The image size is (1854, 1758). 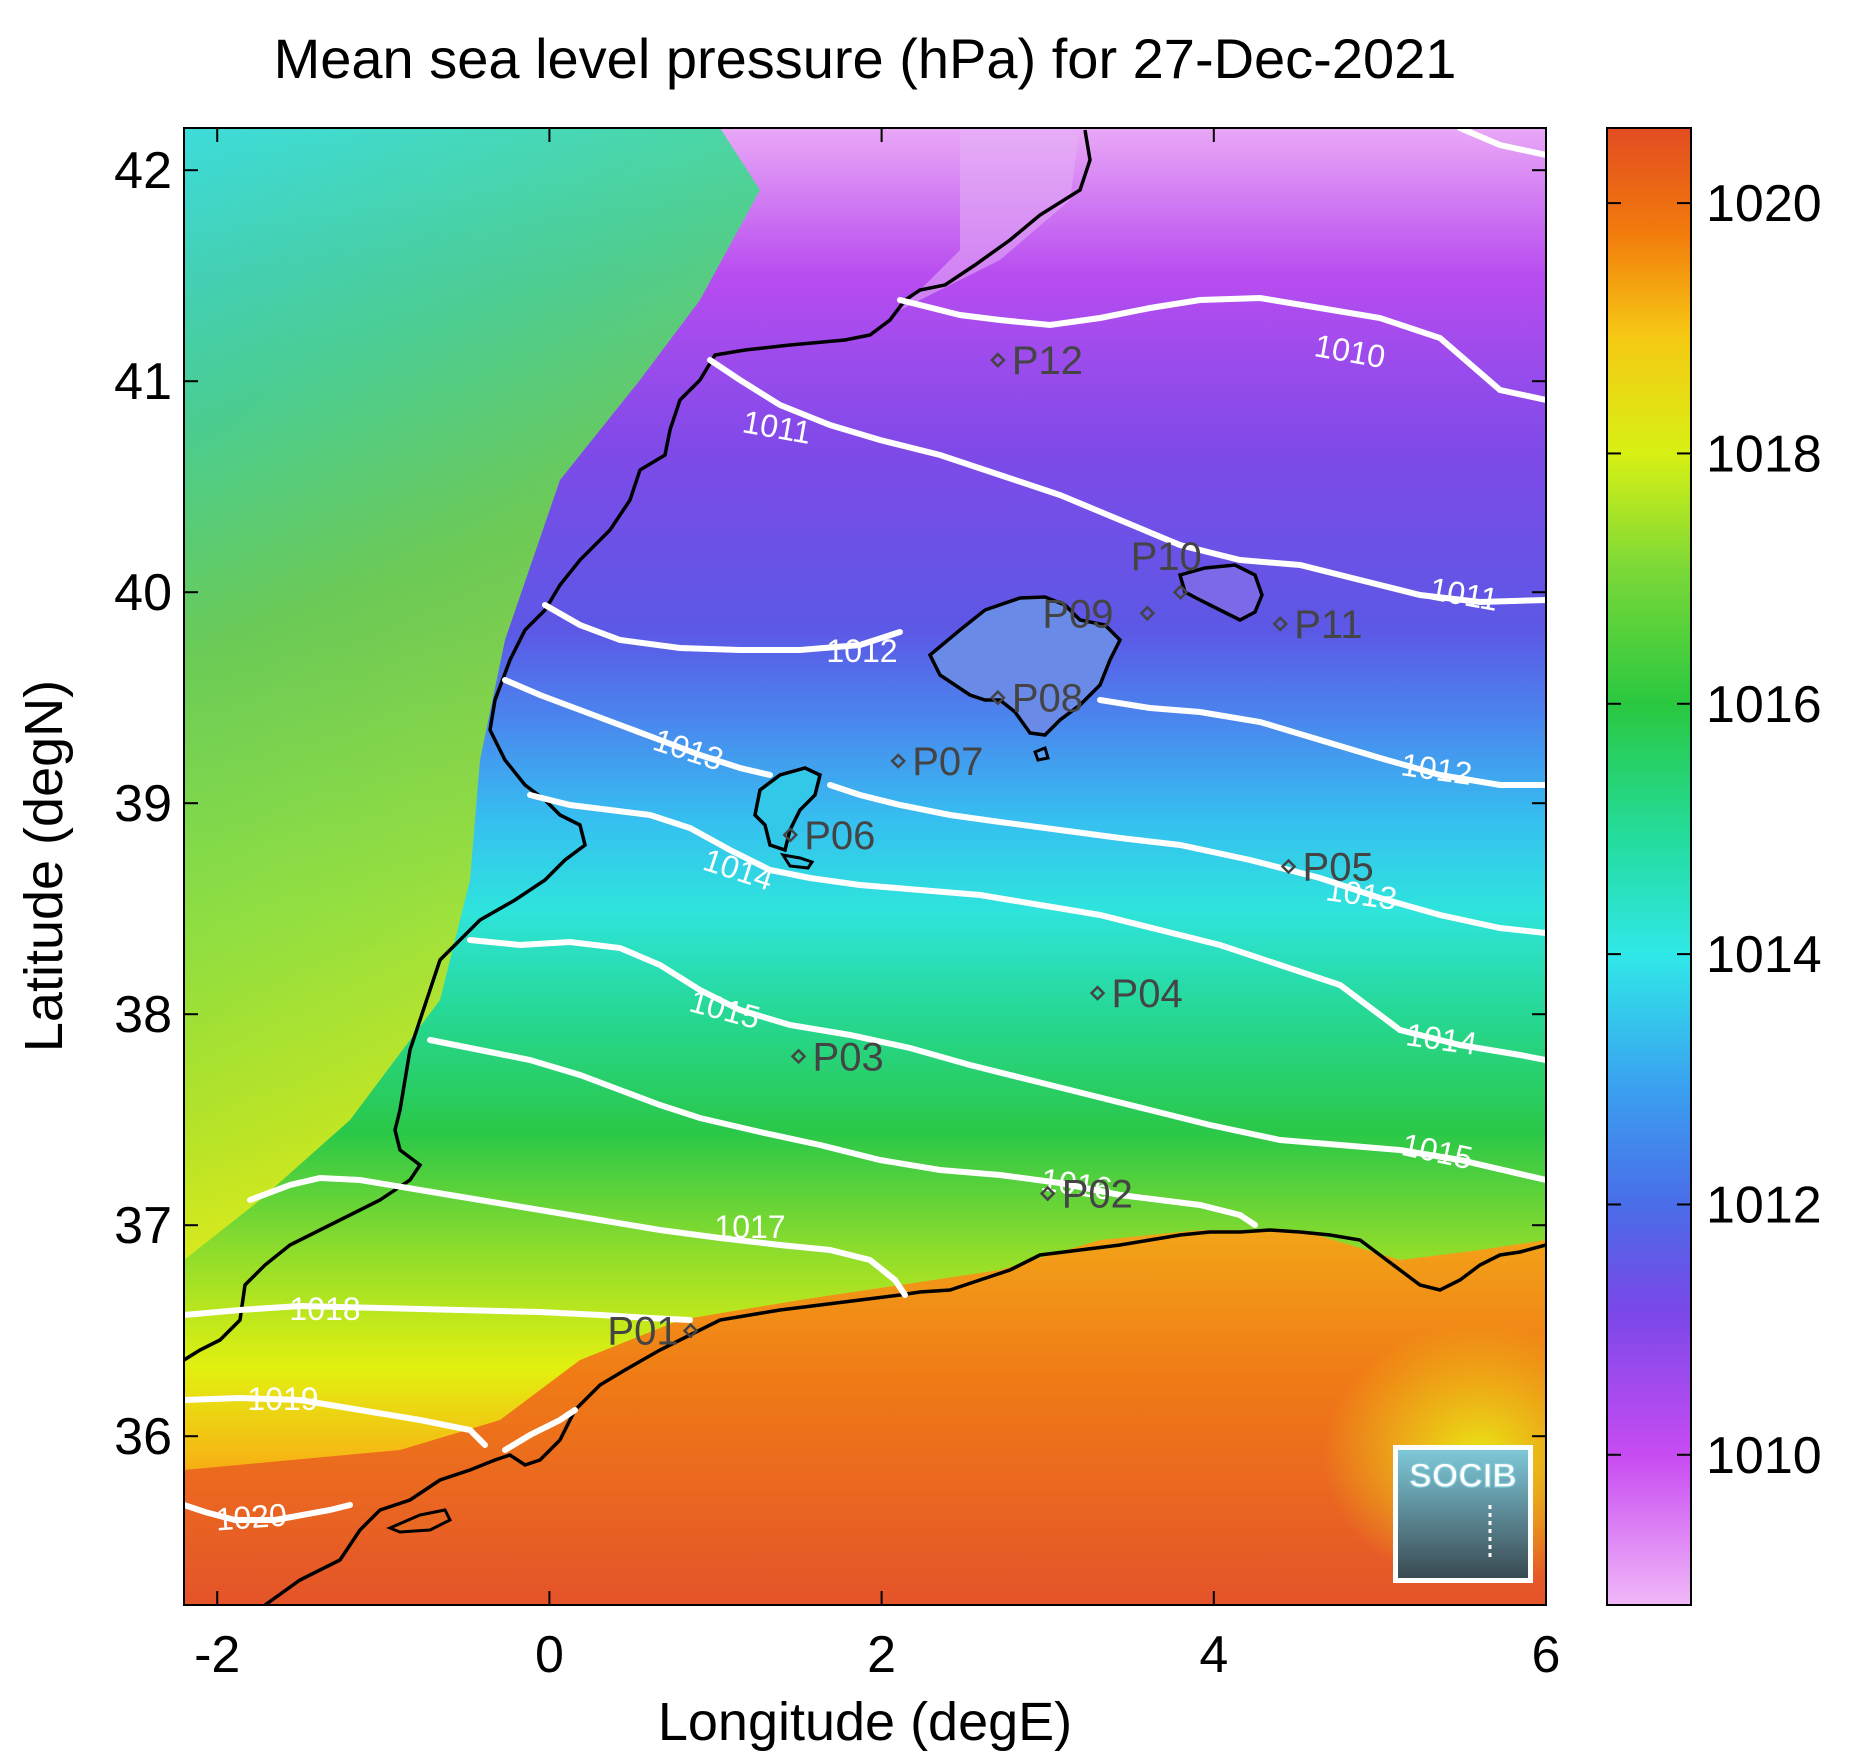 What do you see at coordinates (881, 1655) in the screenshot?
I see `x-tick-label: 2` at bounding box center [881, 1655].